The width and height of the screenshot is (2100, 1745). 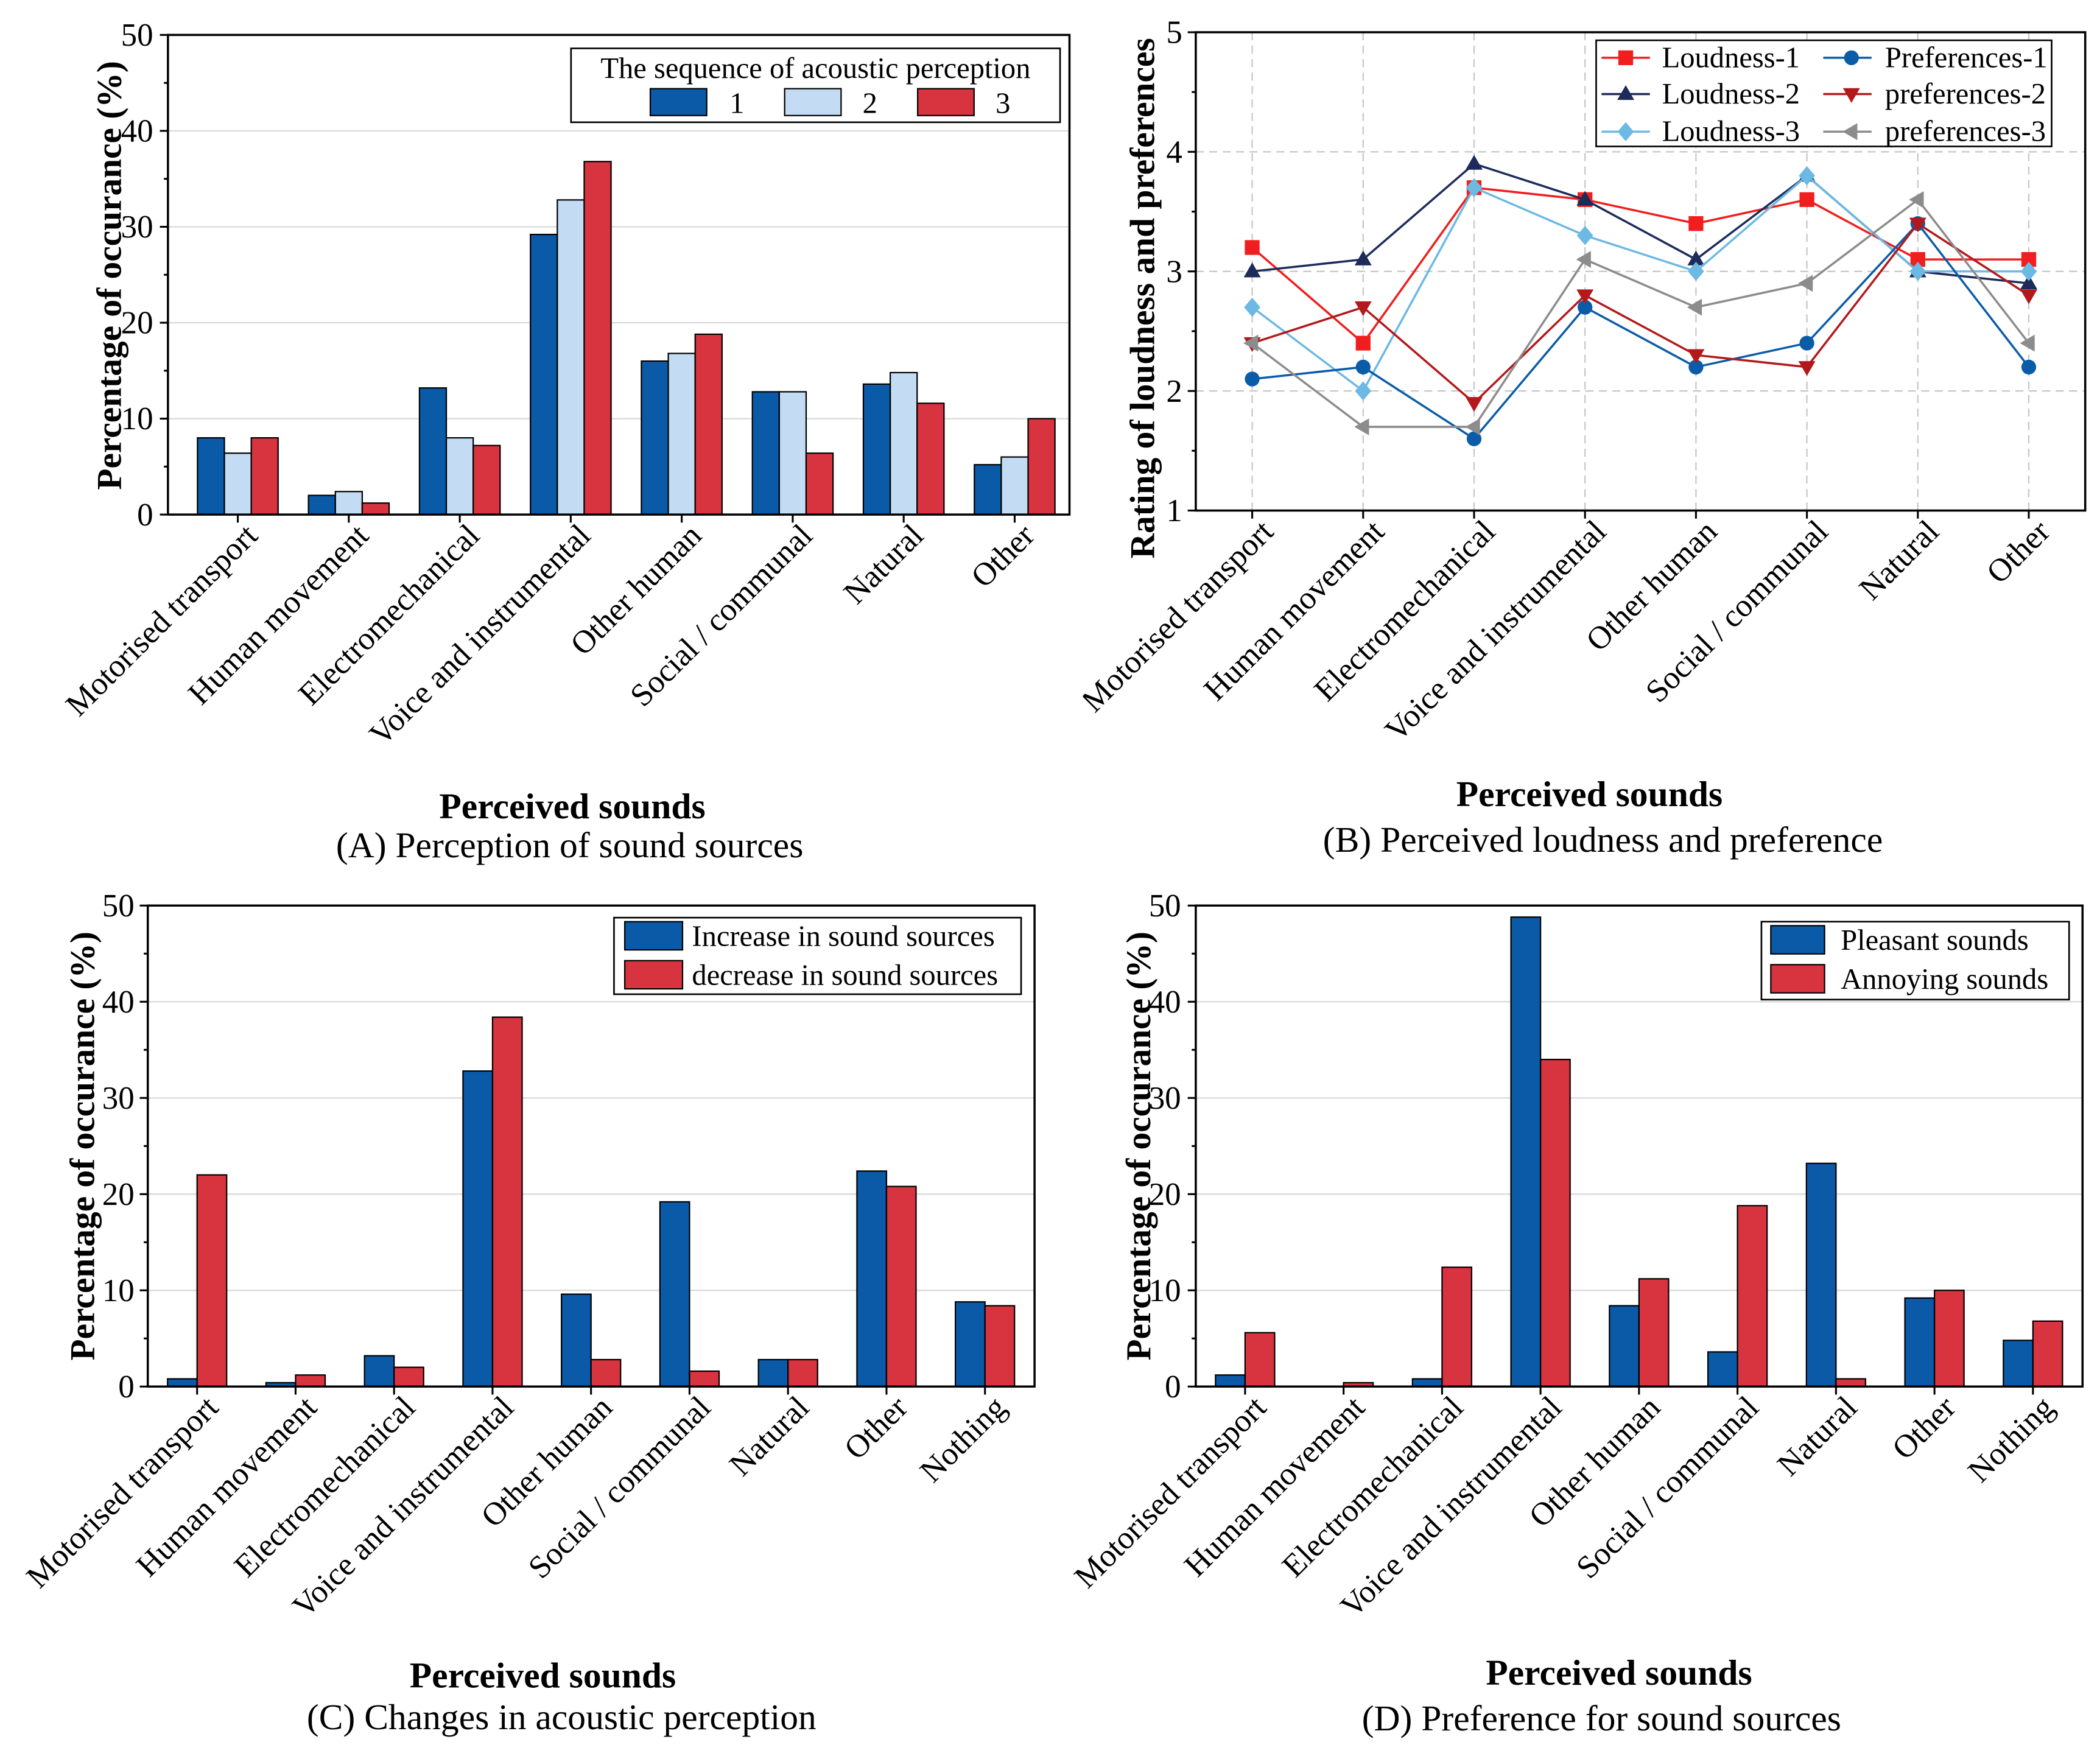 What do you see at coordinates (571, 357) in the screenshot?
I see `bar-2-voice-and-instrumental` at bounding box center [571, 357].